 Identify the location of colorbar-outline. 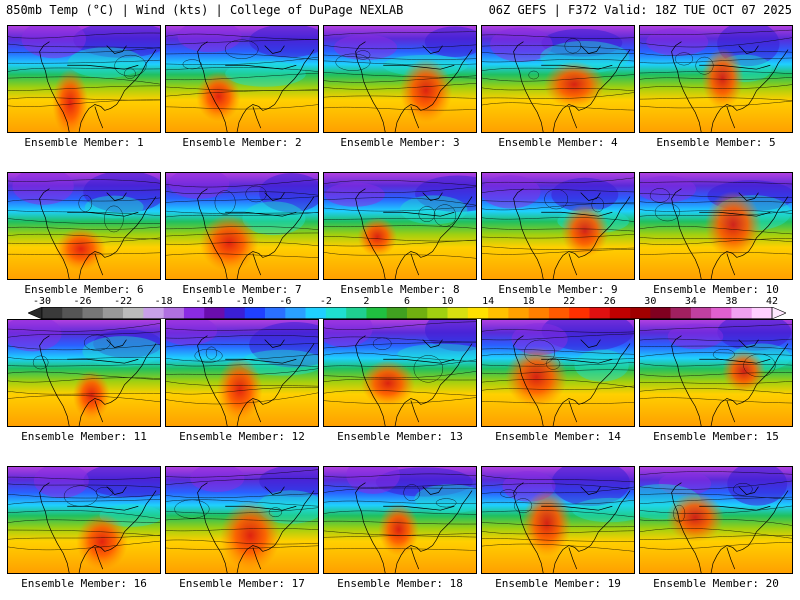
(407, 313).